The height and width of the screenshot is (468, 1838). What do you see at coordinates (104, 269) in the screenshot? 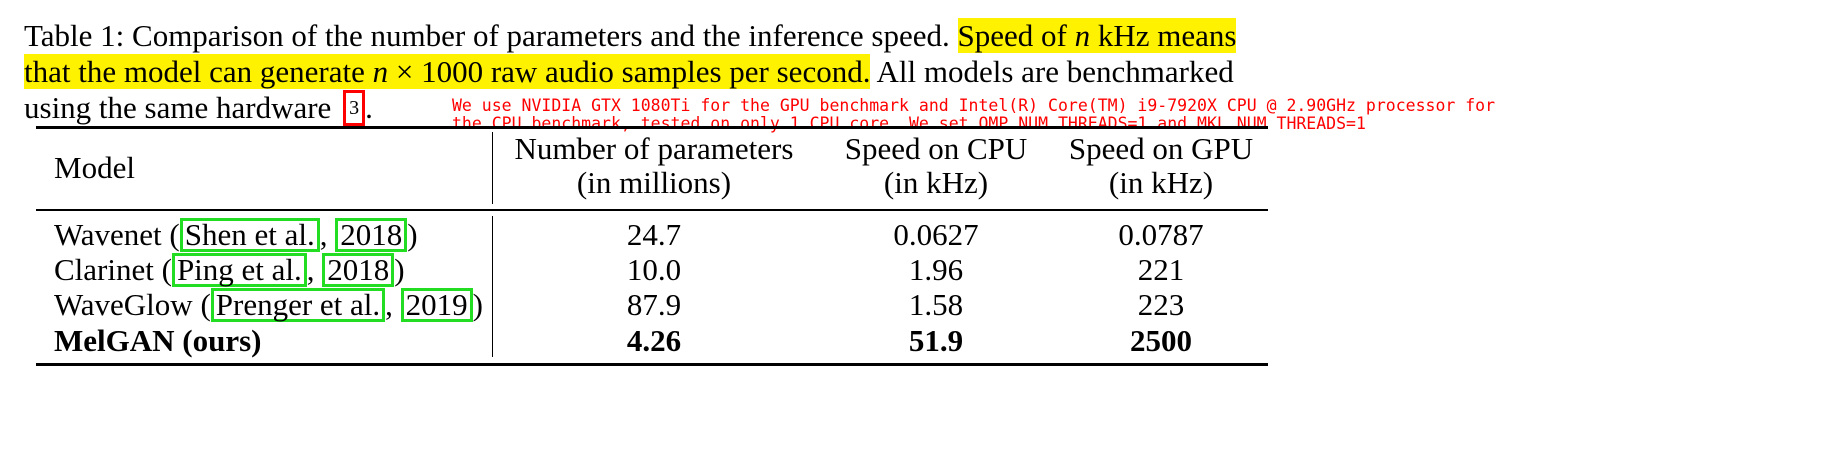
I see `model-name: Clarinet` at bounding box center [104, 269].